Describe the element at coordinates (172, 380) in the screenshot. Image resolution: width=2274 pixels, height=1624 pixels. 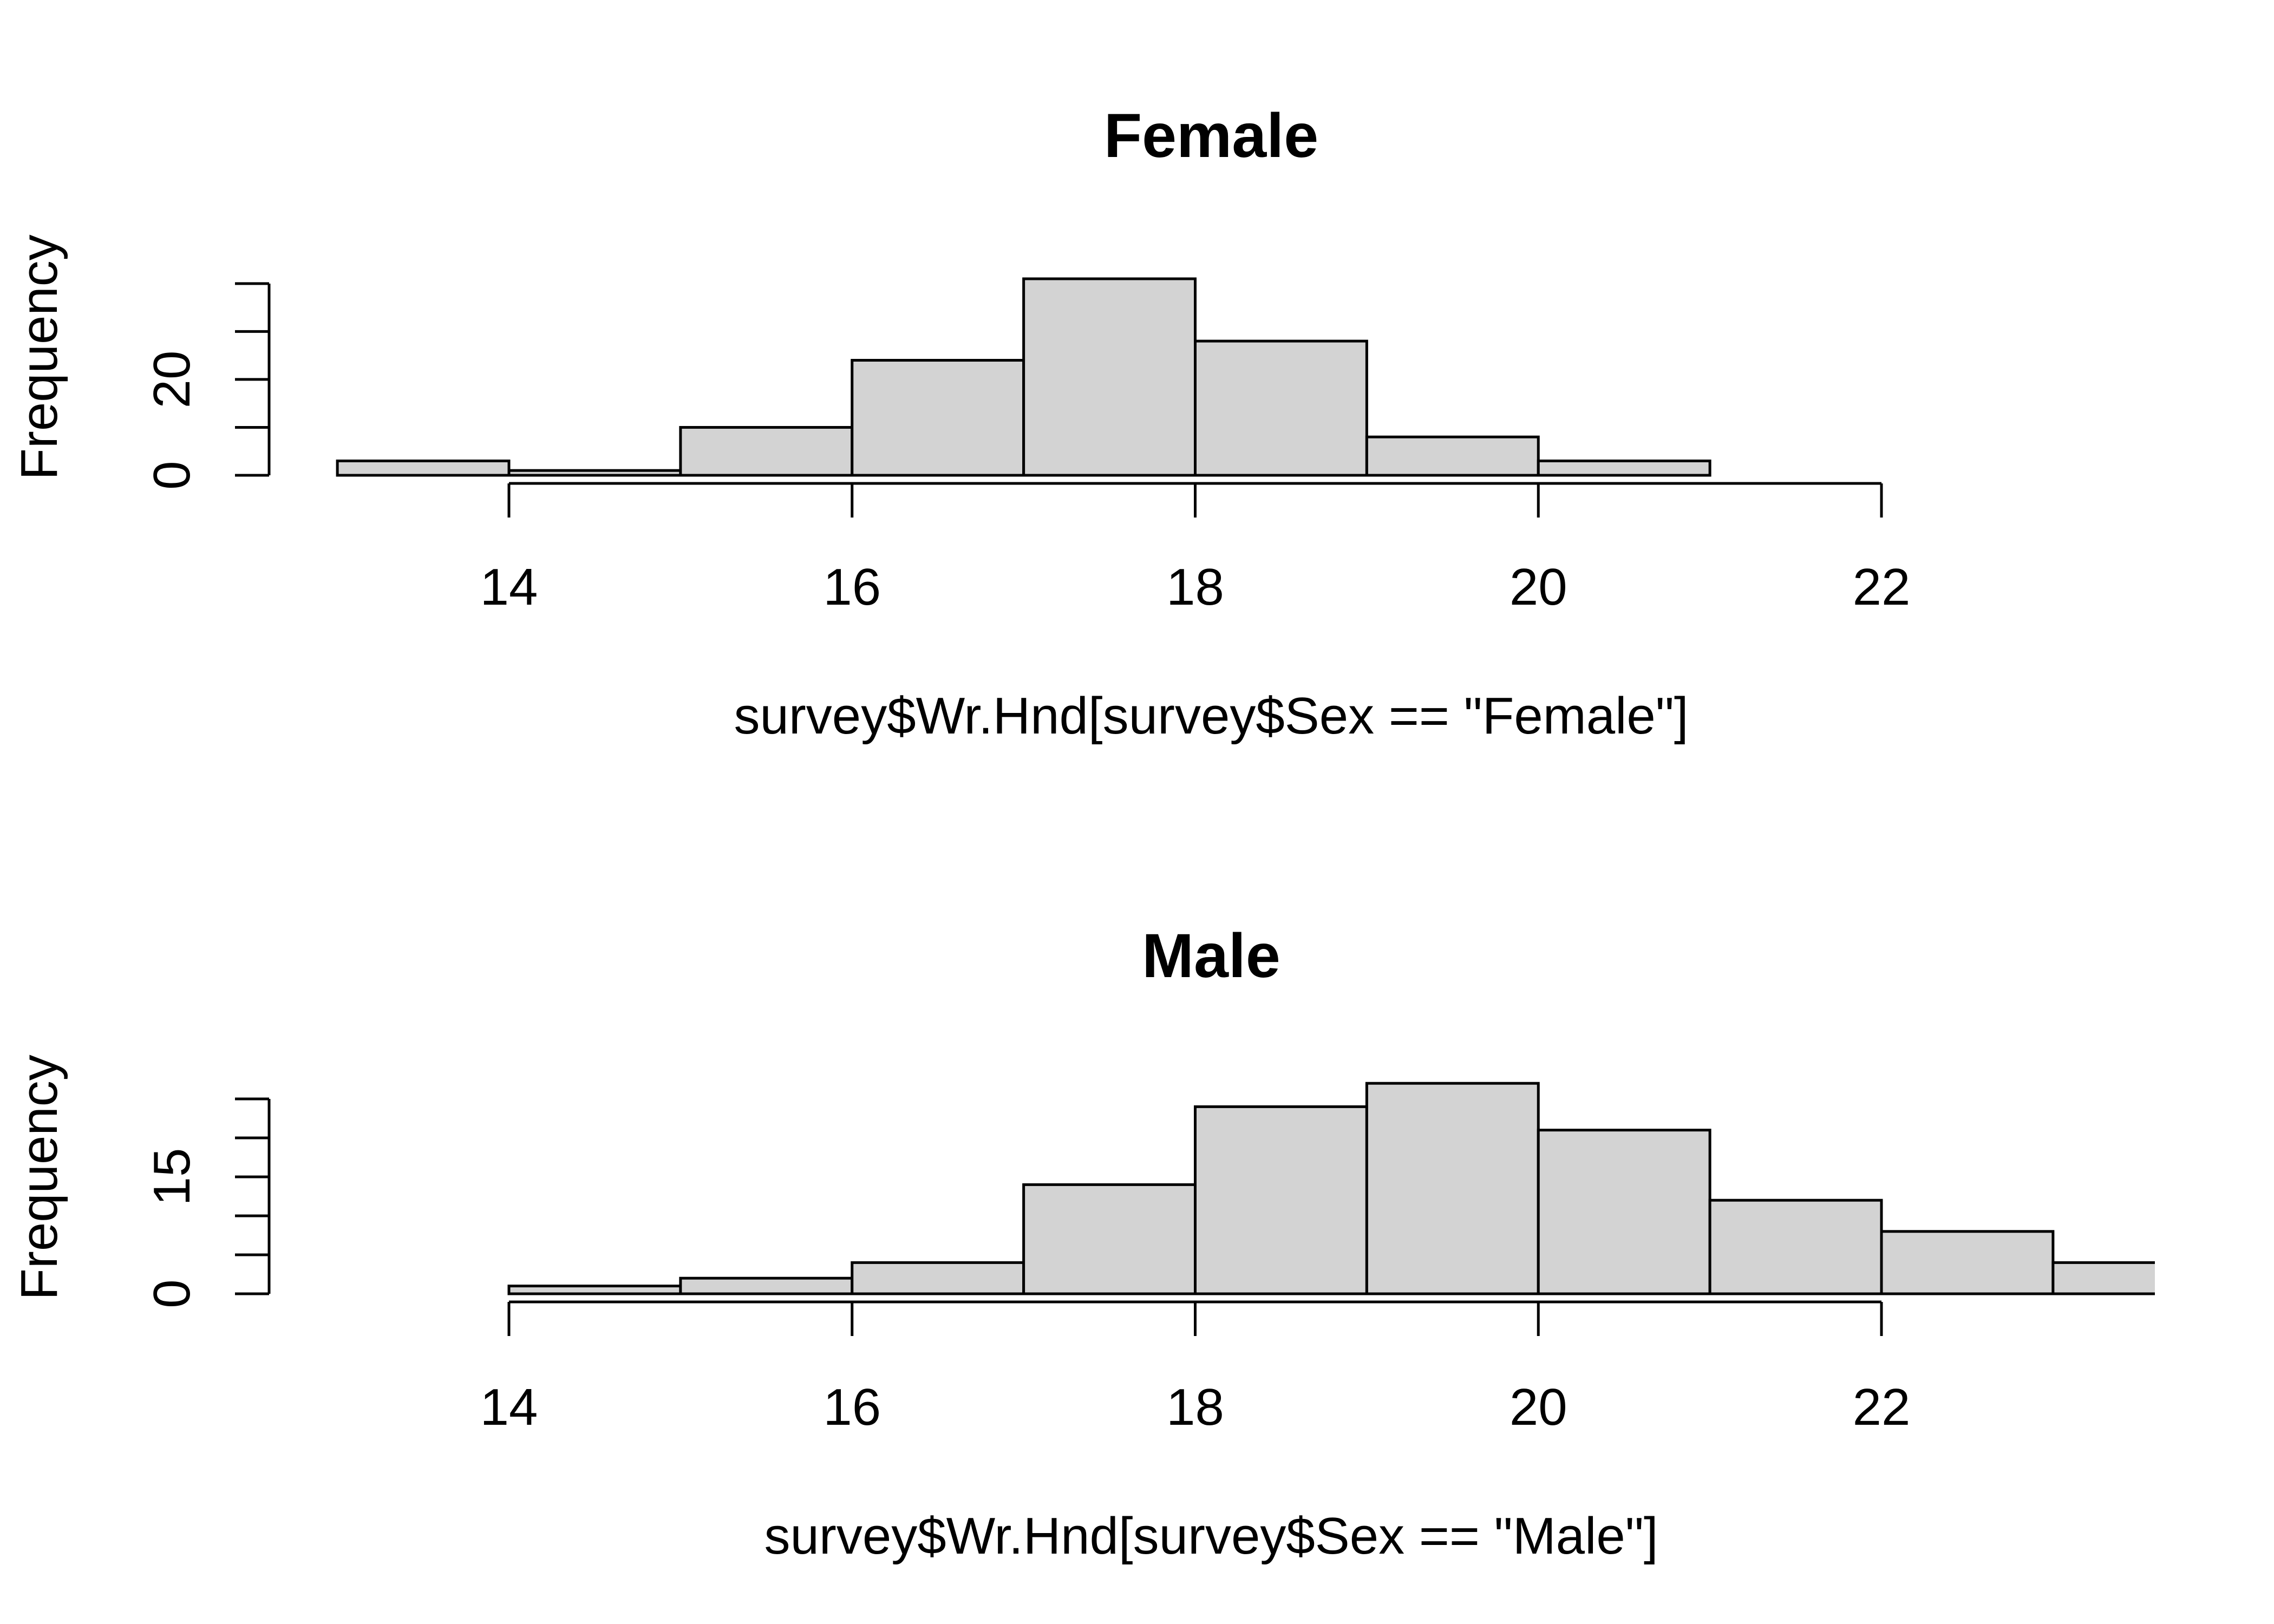
I see `y-tick-label: 20` at that location.